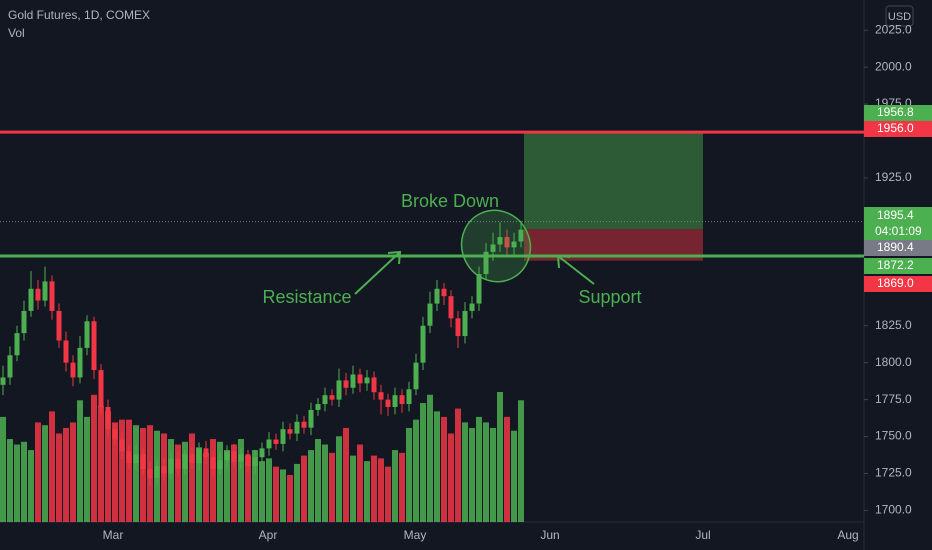 The width and height of the screenshot is (932, 550). What do you see at coordinates (893, 362) in the screenshot?
I see `y-tick-label: 1800.0` at bounding box center [893, 362].